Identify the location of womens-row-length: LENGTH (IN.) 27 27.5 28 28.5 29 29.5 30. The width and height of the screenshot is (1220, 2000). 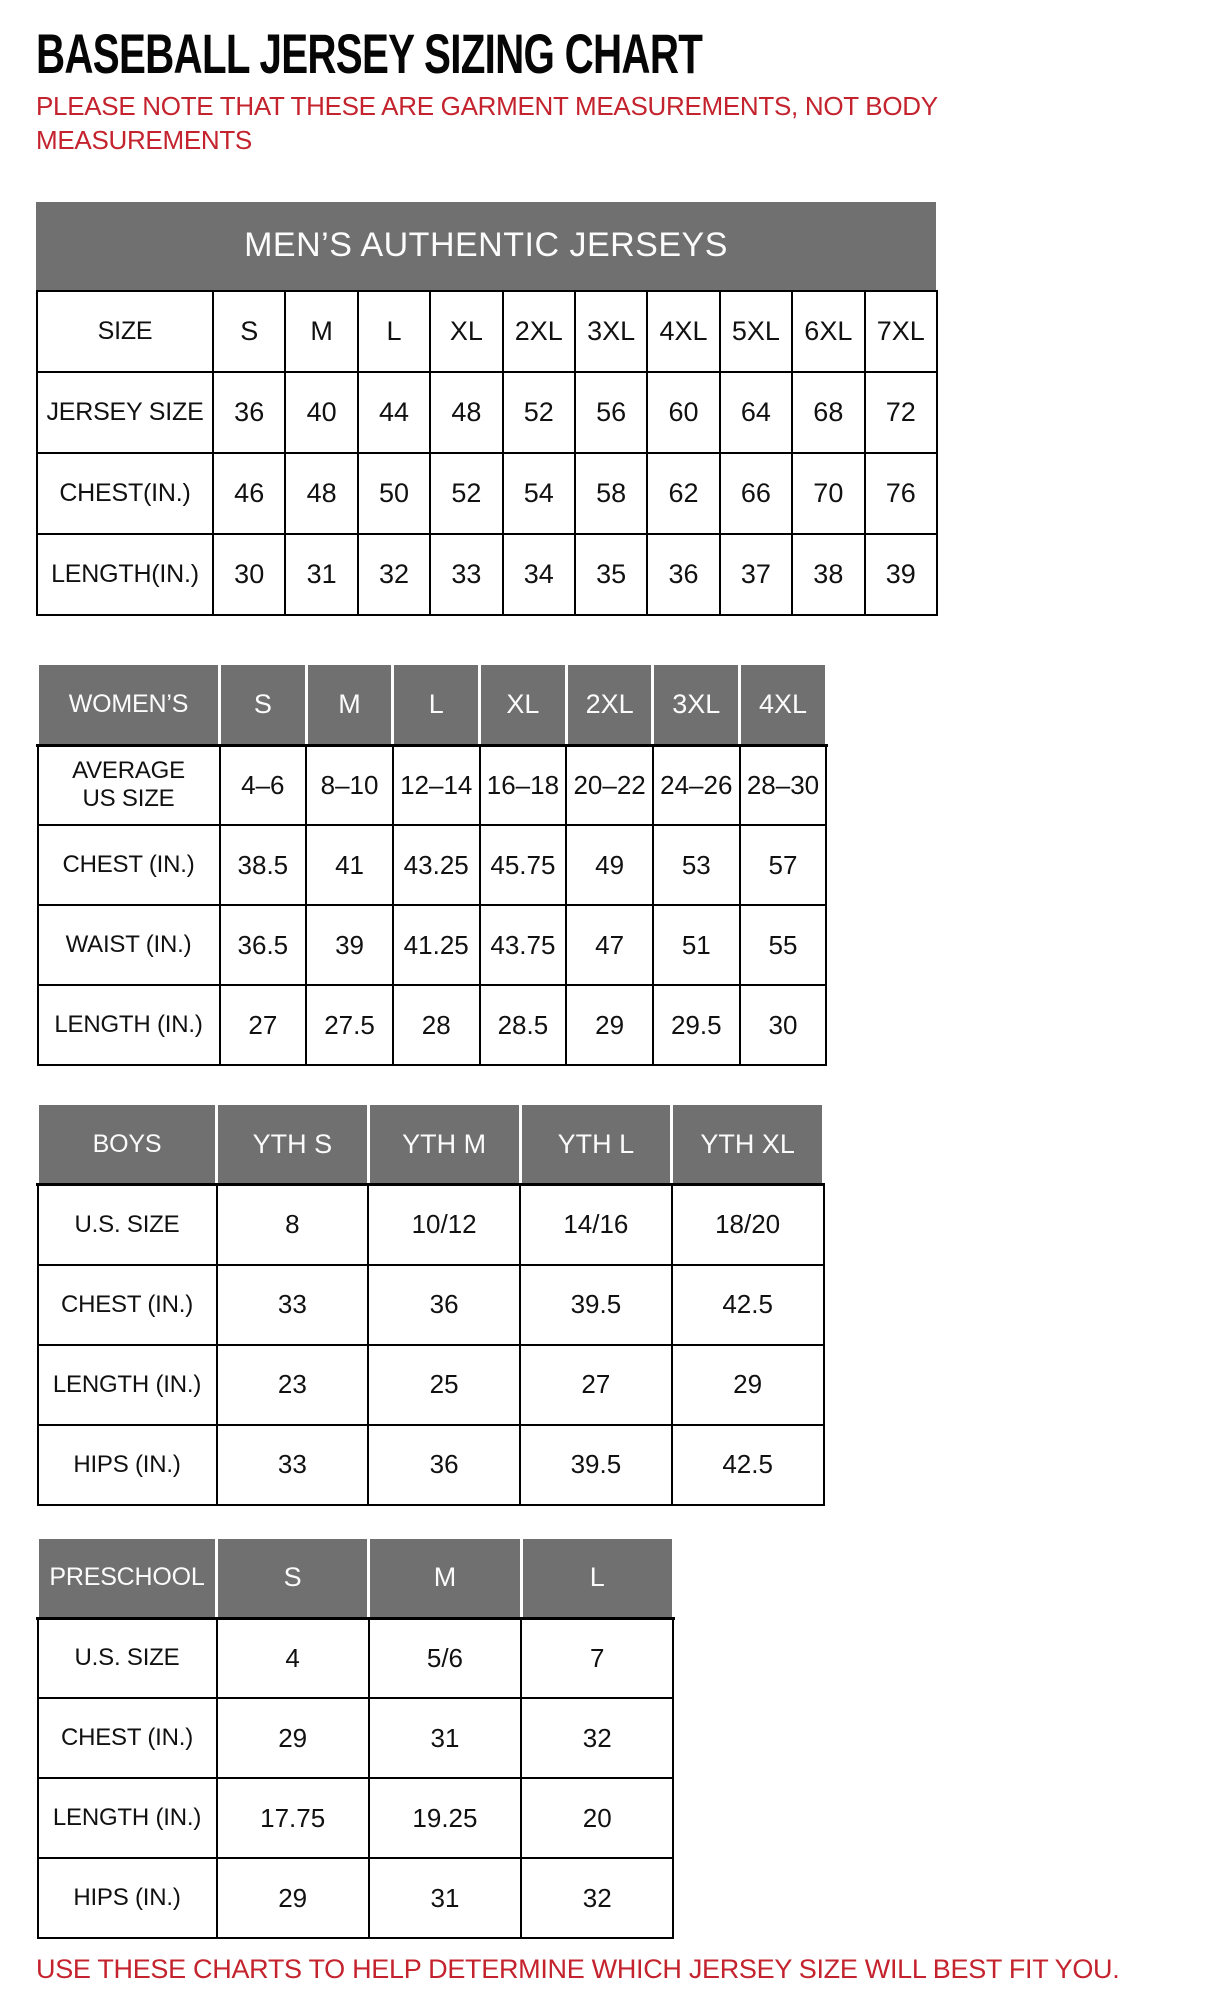
(432, 1025).